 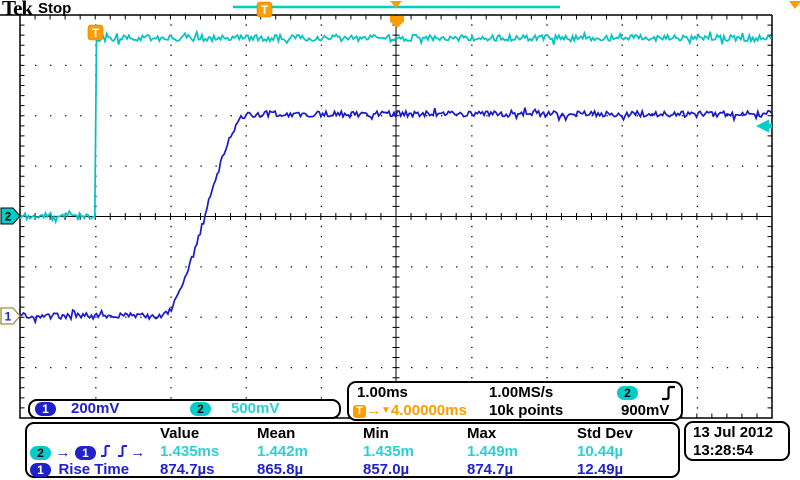 I want to click on offscreen-marker-icon, so click(x=794, y=5).